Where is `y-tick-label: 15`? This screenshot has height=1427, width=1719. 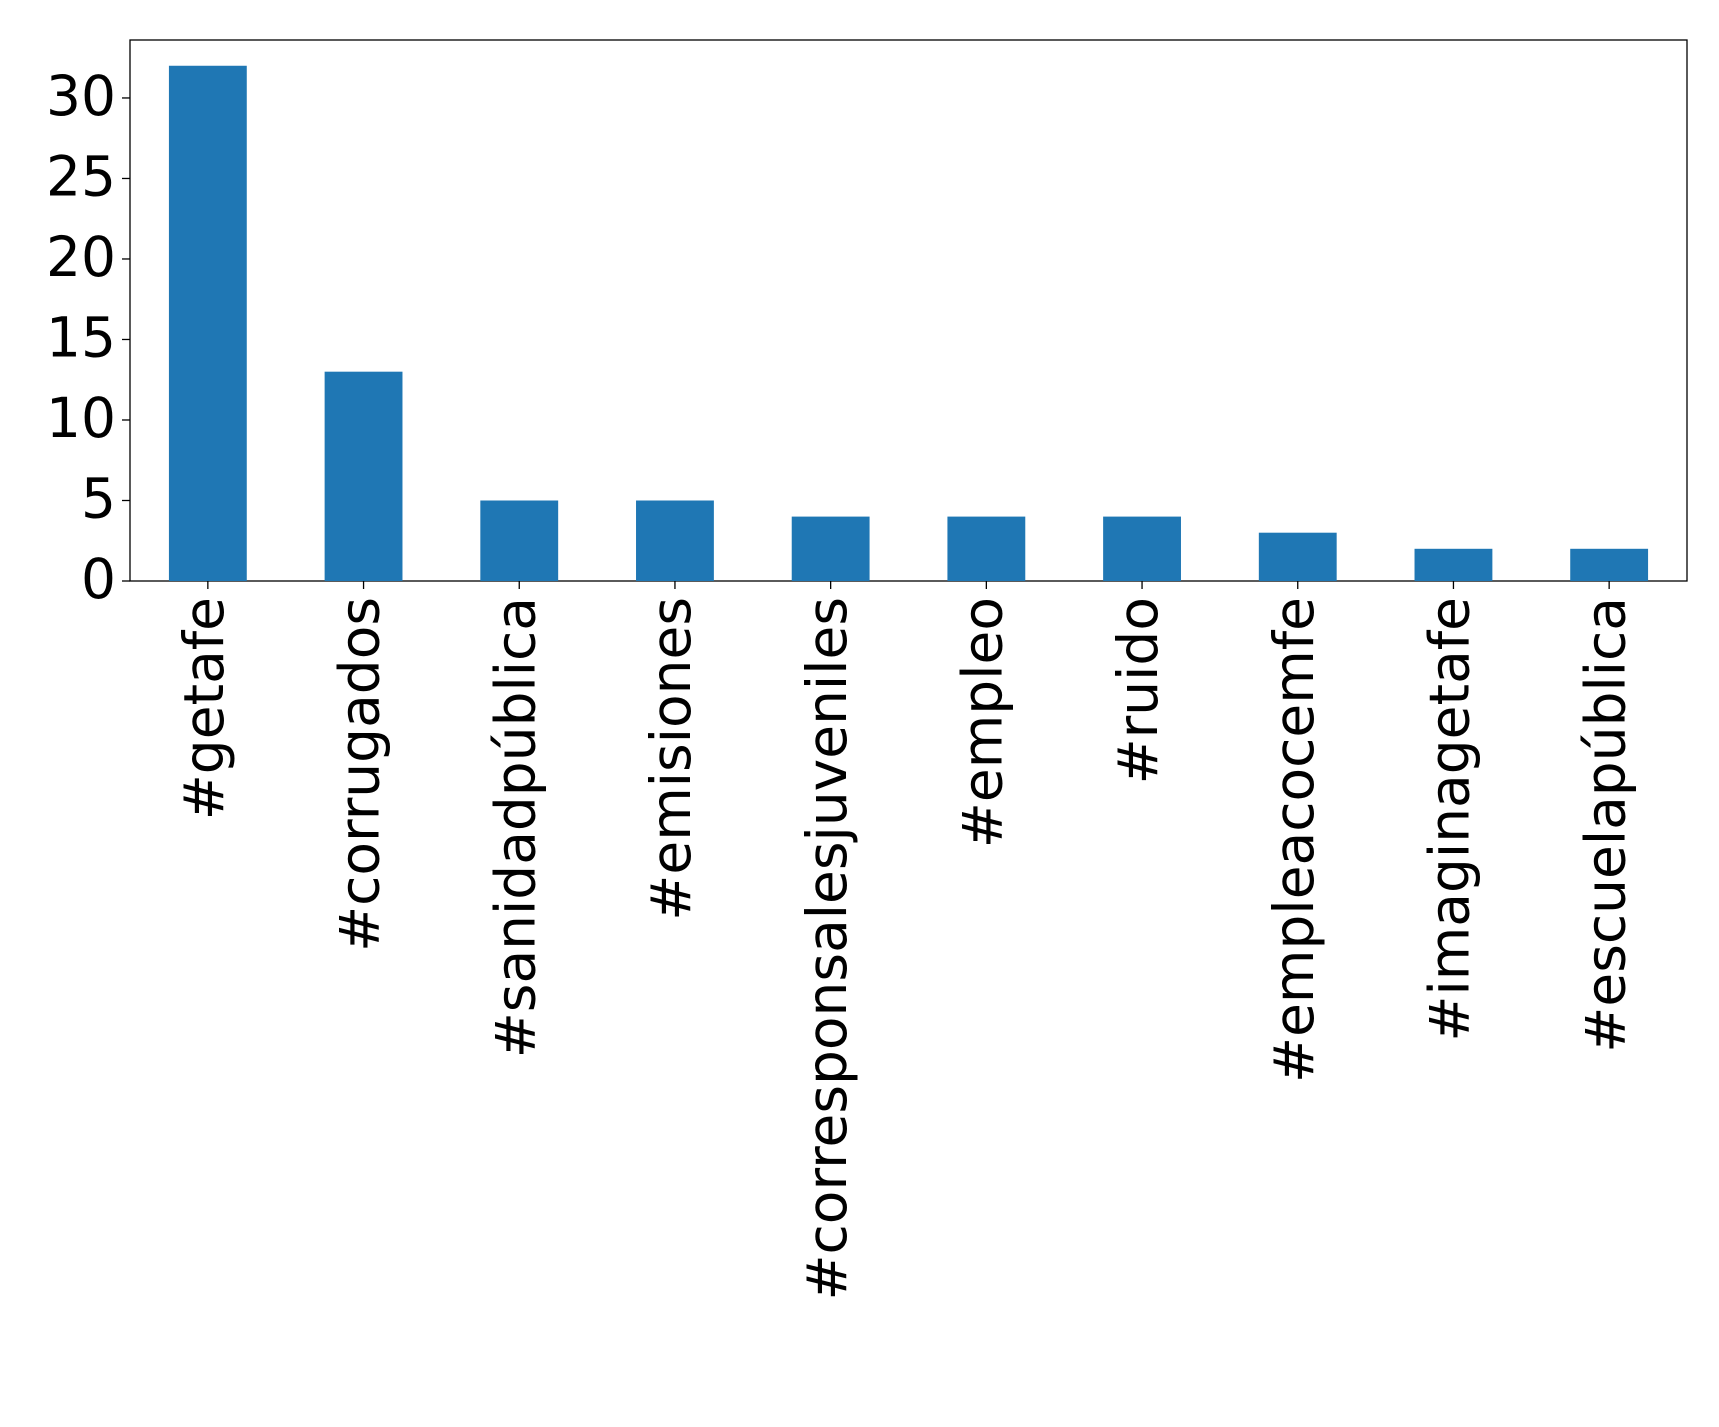 y-tick-label: 15 is located at coordinates (81, 338).